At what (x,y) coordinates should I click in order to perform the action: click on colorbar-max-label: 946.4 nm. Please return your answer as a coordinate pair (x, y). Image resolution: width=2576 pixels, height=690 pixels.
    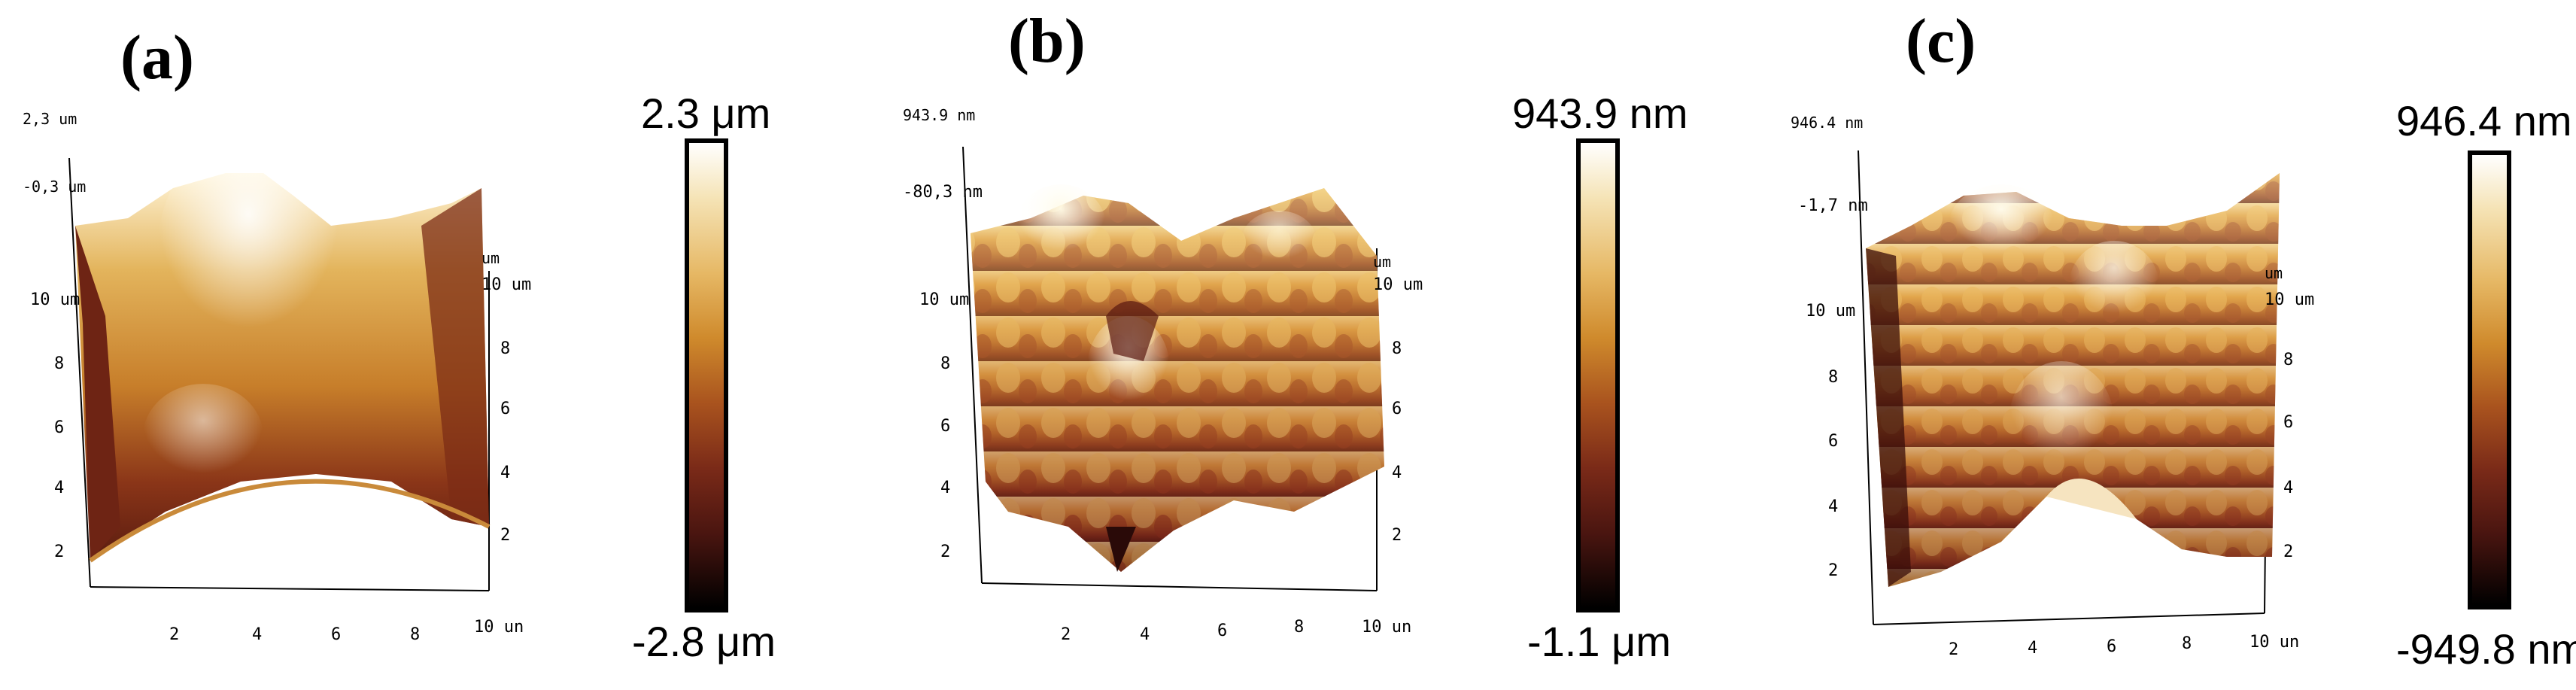
    Looking at the image, I should click on (2484, 120).